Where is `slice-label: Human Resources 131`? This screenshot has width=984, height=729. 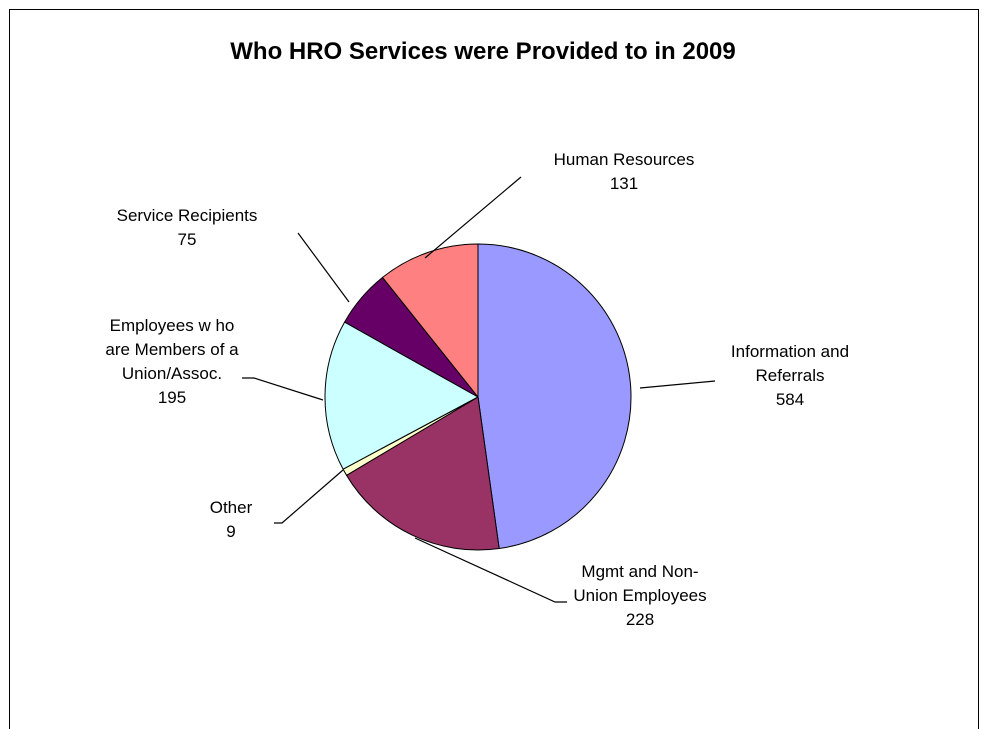
slice-label: Human Resources 131 is located at coordinates (624, 171).